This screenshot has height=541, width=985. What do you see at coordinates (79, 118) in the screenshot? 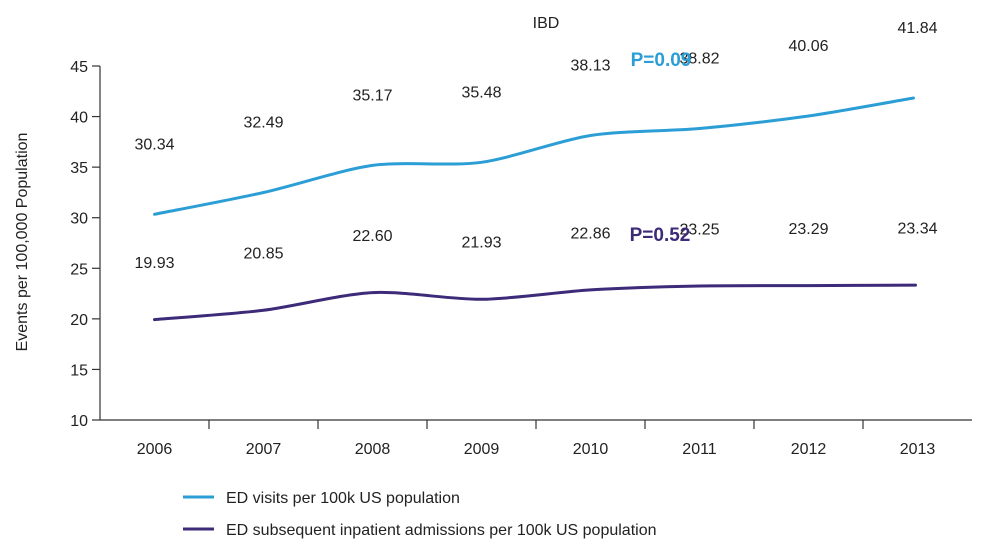
I see `y-tick-label: 40` at bounding box center [79, 118].